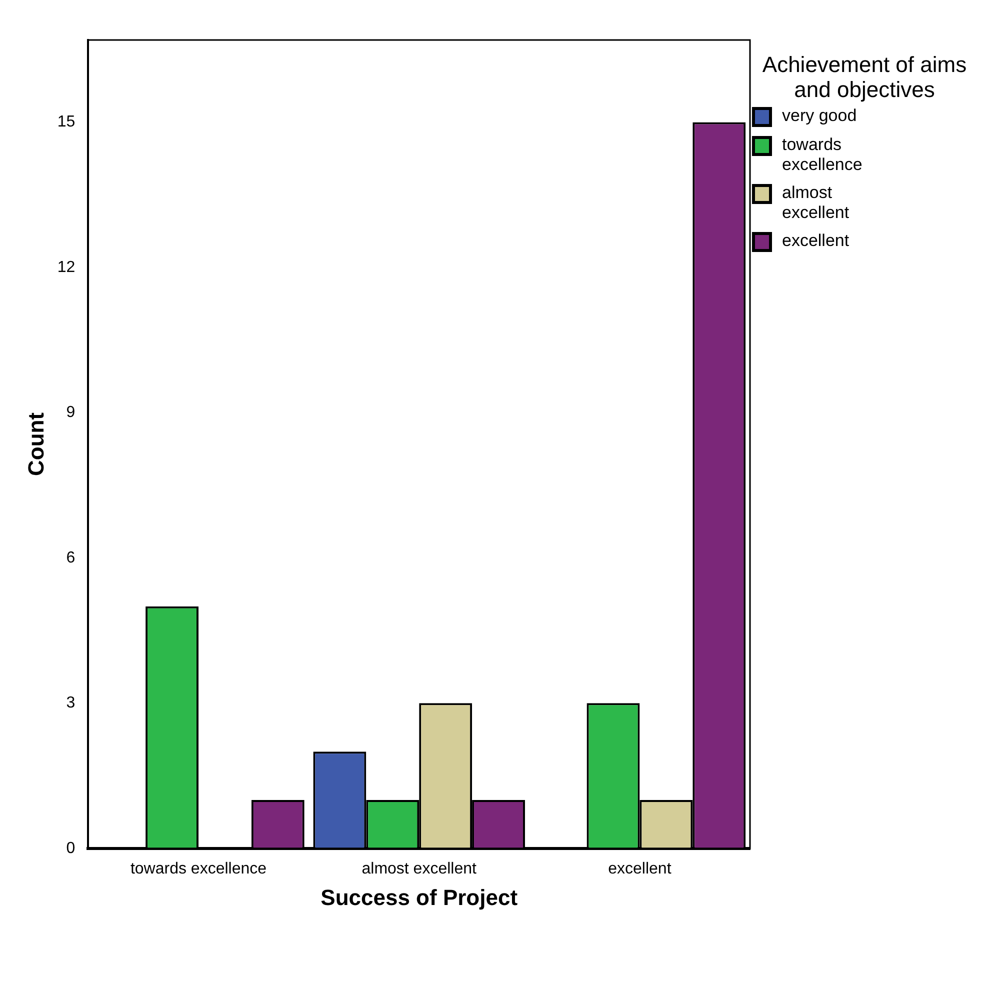 This screenshot has height=992, width=981. Describe the element at coordinates (71, 703) in the screenshot. I see `y-tick-label: 3` at that location.